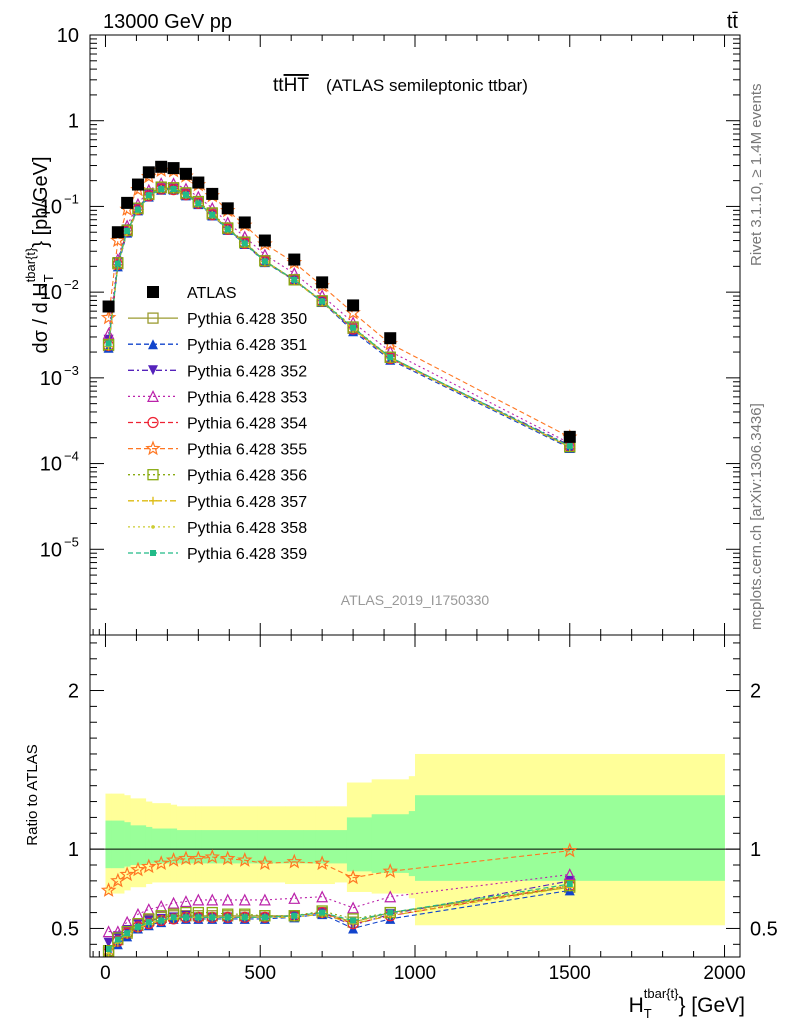 The height and width of the screenshot is (1024, 786). Describe the element at coordinates (247, 397) in the screenshot. I see `legend-label: Pythia 6.428 353` at that location.